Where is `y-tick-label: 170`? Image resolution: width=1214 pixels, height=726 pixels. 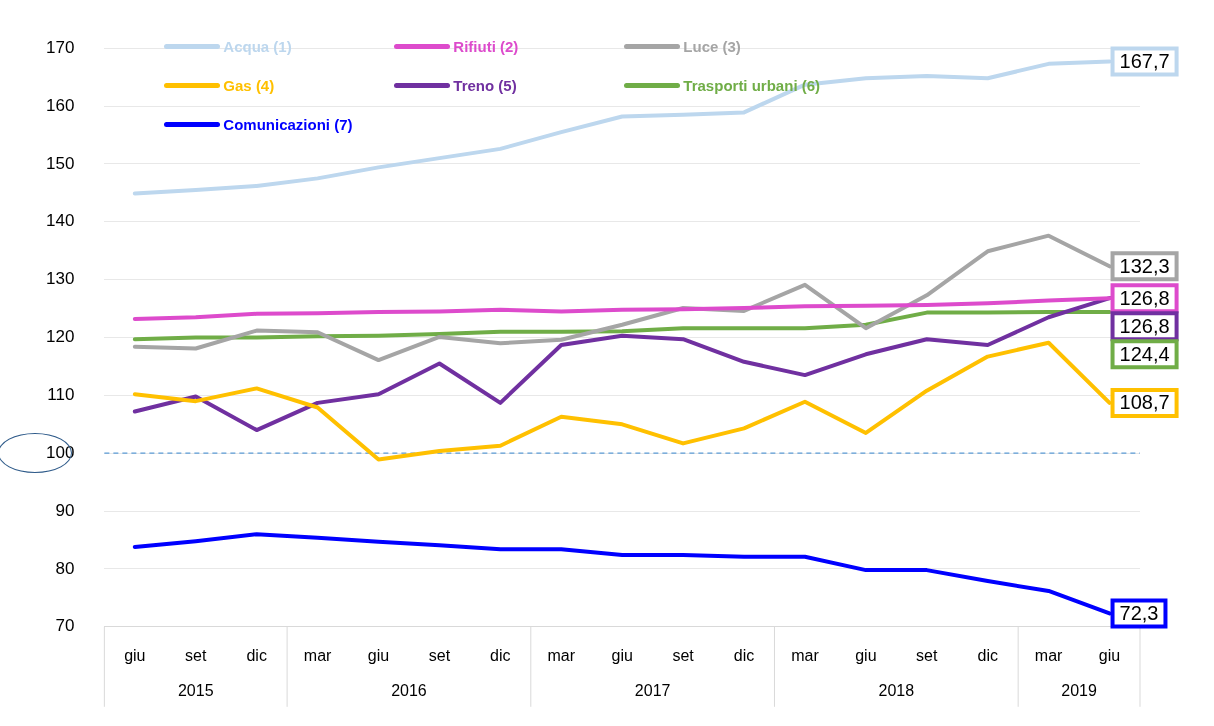
y-tick-label: 170 is located at coordinates (60, 47).